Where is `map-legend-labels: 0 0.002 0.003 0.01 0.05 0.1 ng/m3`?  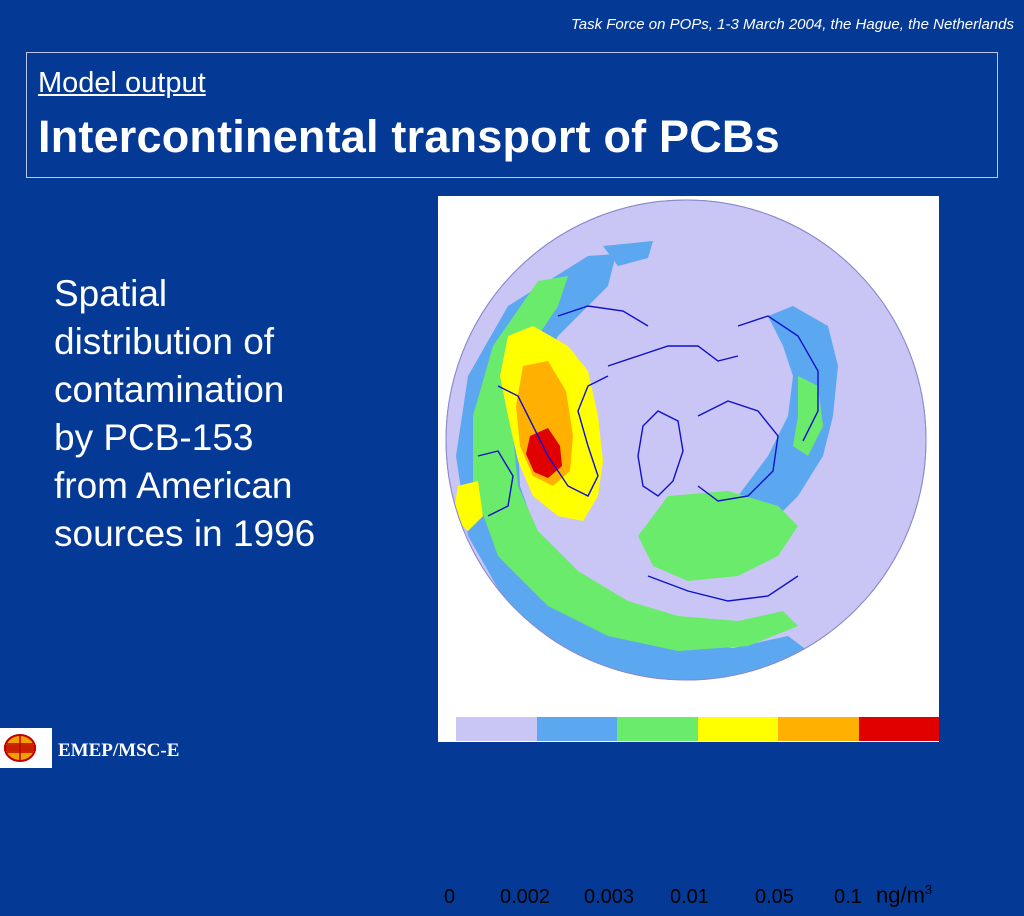 map-legend-labels: 0 0.002 0.003 0.01 0.05 0.1 ng/m3 is located at coordinates (688, 899).